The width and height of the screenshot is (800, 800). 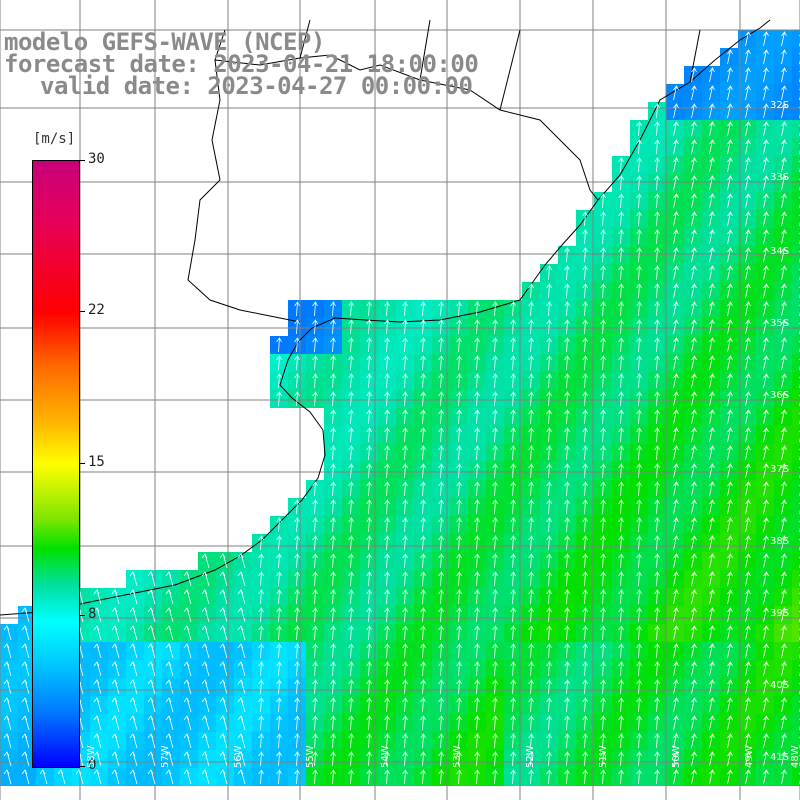 What do you see at coordinates (165, 756) in the screenshot?
I see `longitude-label: 57W` at bounding box center [165, 756].